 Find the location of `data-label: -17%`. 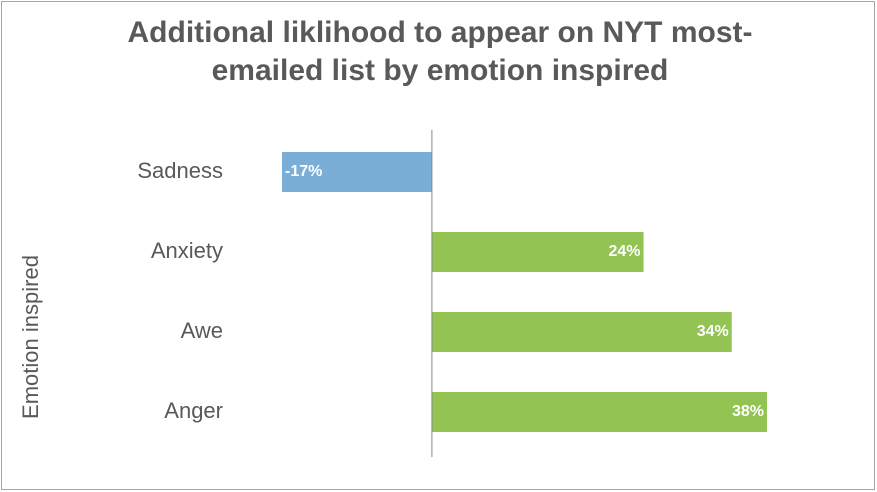

data-label: -17% is located at coordinates (303, 171).